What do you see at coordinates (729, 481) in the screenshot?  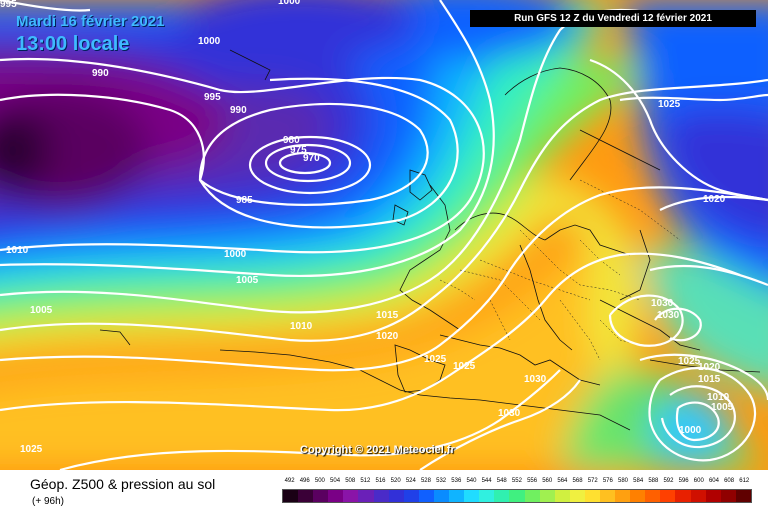 I see `legend-value: 608` at bounding box center [729, 481].